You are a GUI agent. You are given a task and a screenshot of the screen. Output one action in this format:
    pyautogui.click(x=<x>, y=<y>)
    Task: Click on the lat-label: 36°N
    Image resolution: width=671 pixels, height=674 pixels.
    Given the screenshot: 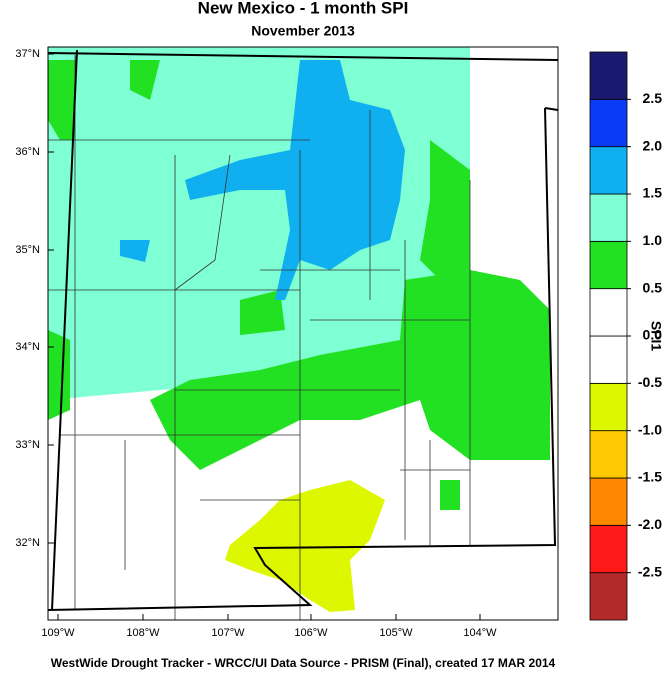 What is the action you would take?
    pyautogui.click(x=27, y=152)
    